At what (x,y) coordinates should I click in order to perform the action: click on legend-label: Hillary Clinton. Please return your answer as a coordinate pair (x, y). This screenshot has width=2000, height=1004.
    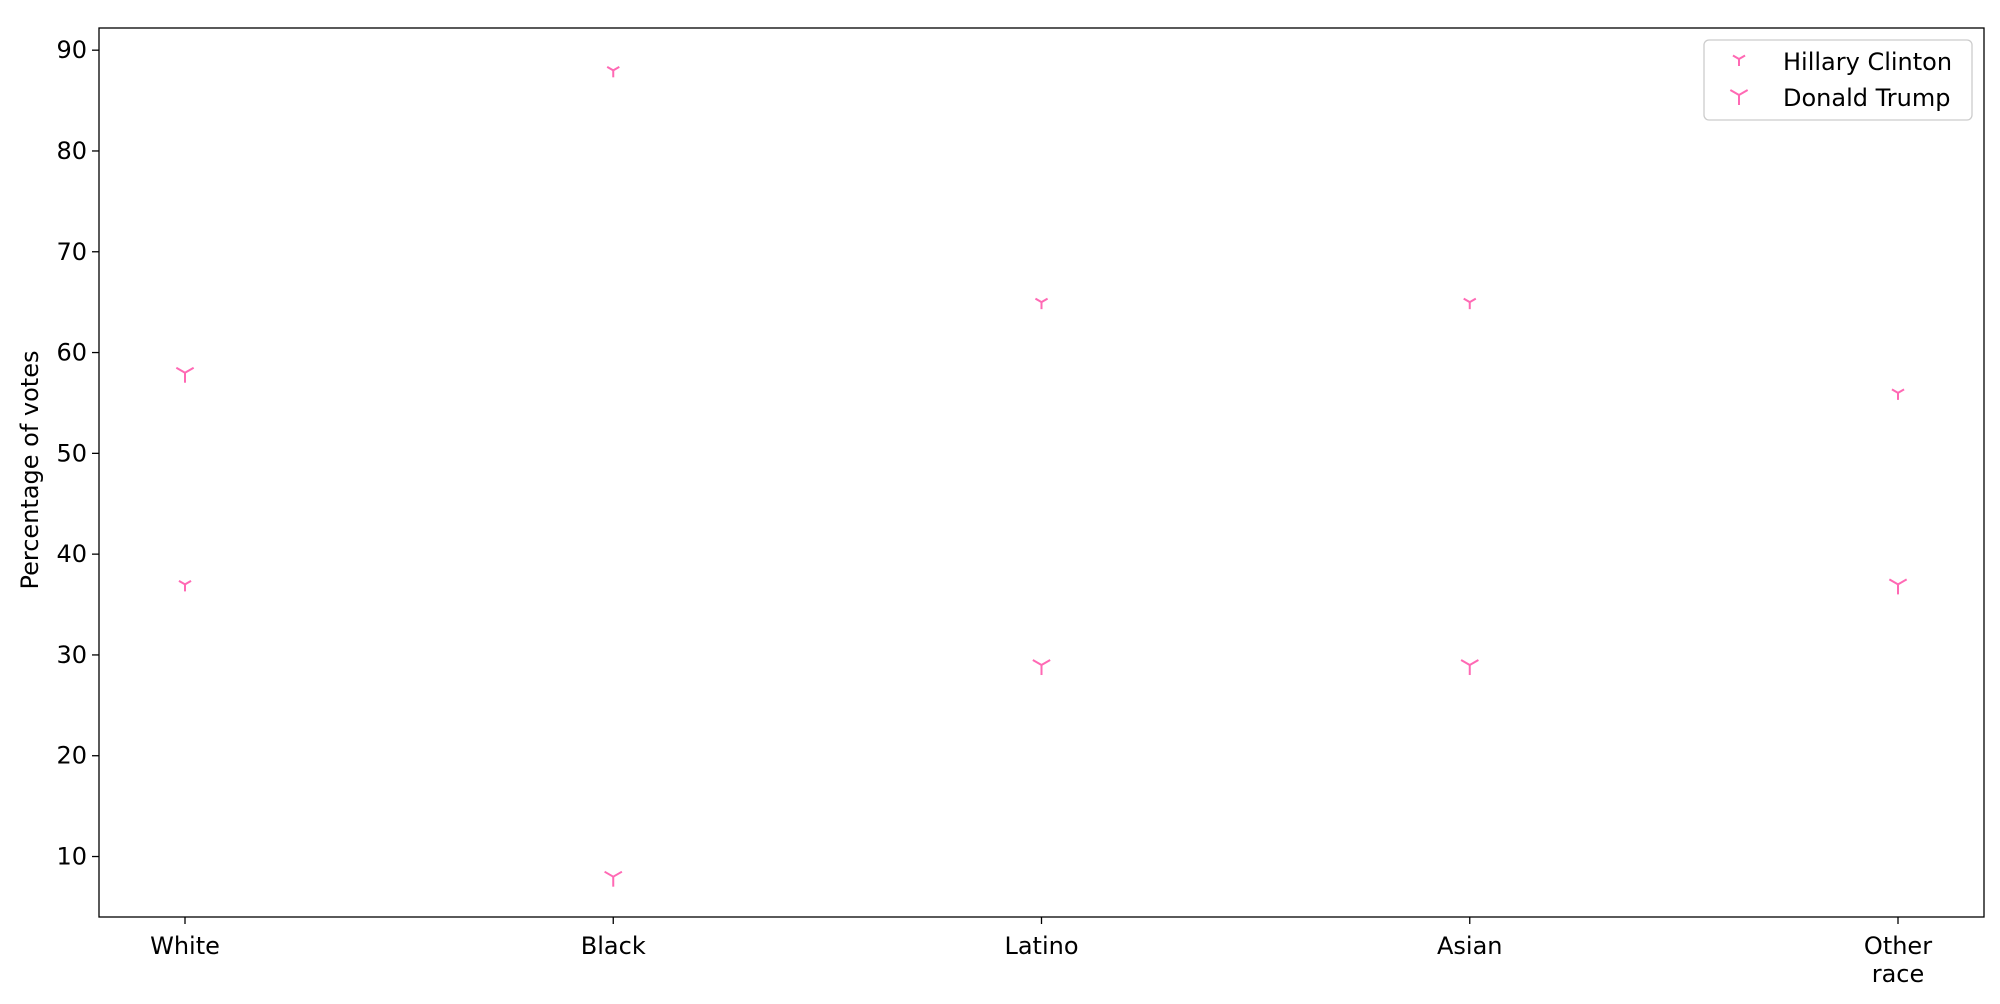
    Looking at the image, I should click on (1867, 62).